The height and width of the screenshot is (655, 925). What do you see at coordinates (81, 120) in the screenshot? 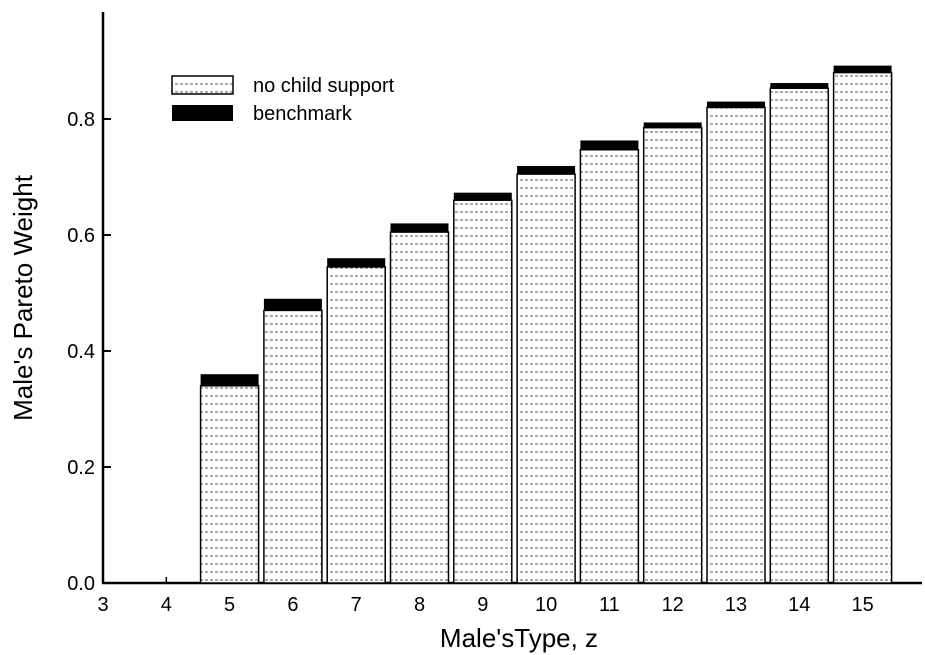
I see `y-tick-label: 0.8` at bounding box center [81, 120].